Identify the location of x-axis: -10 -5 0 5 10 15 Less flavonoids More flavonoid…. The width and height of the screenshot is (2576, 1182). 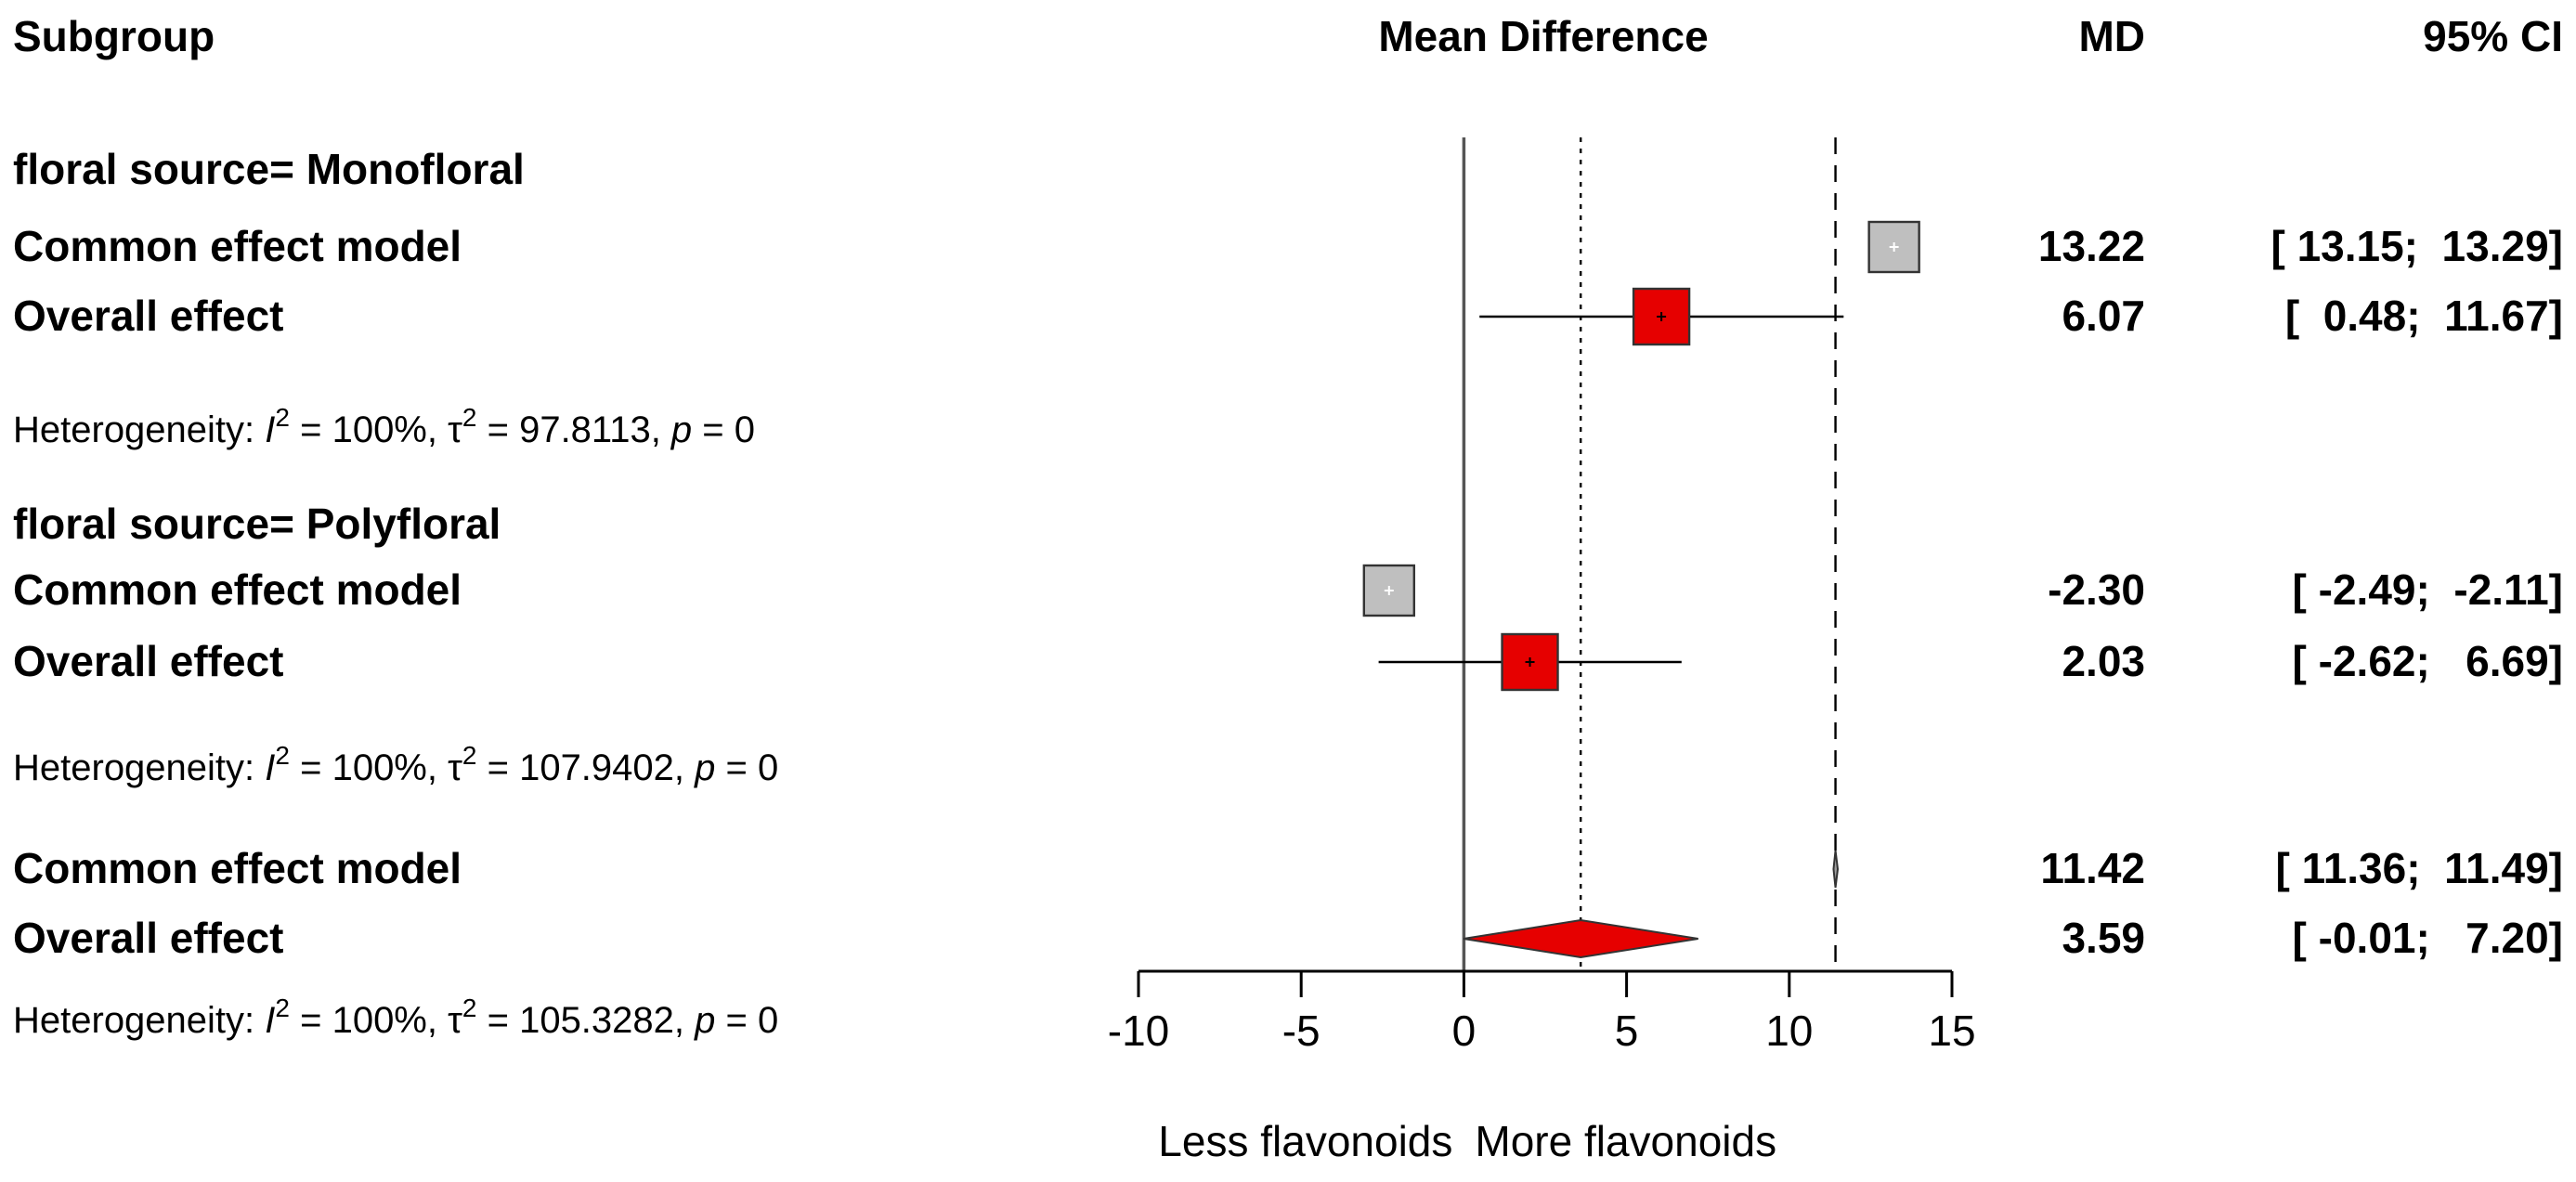
(1542, 1067).